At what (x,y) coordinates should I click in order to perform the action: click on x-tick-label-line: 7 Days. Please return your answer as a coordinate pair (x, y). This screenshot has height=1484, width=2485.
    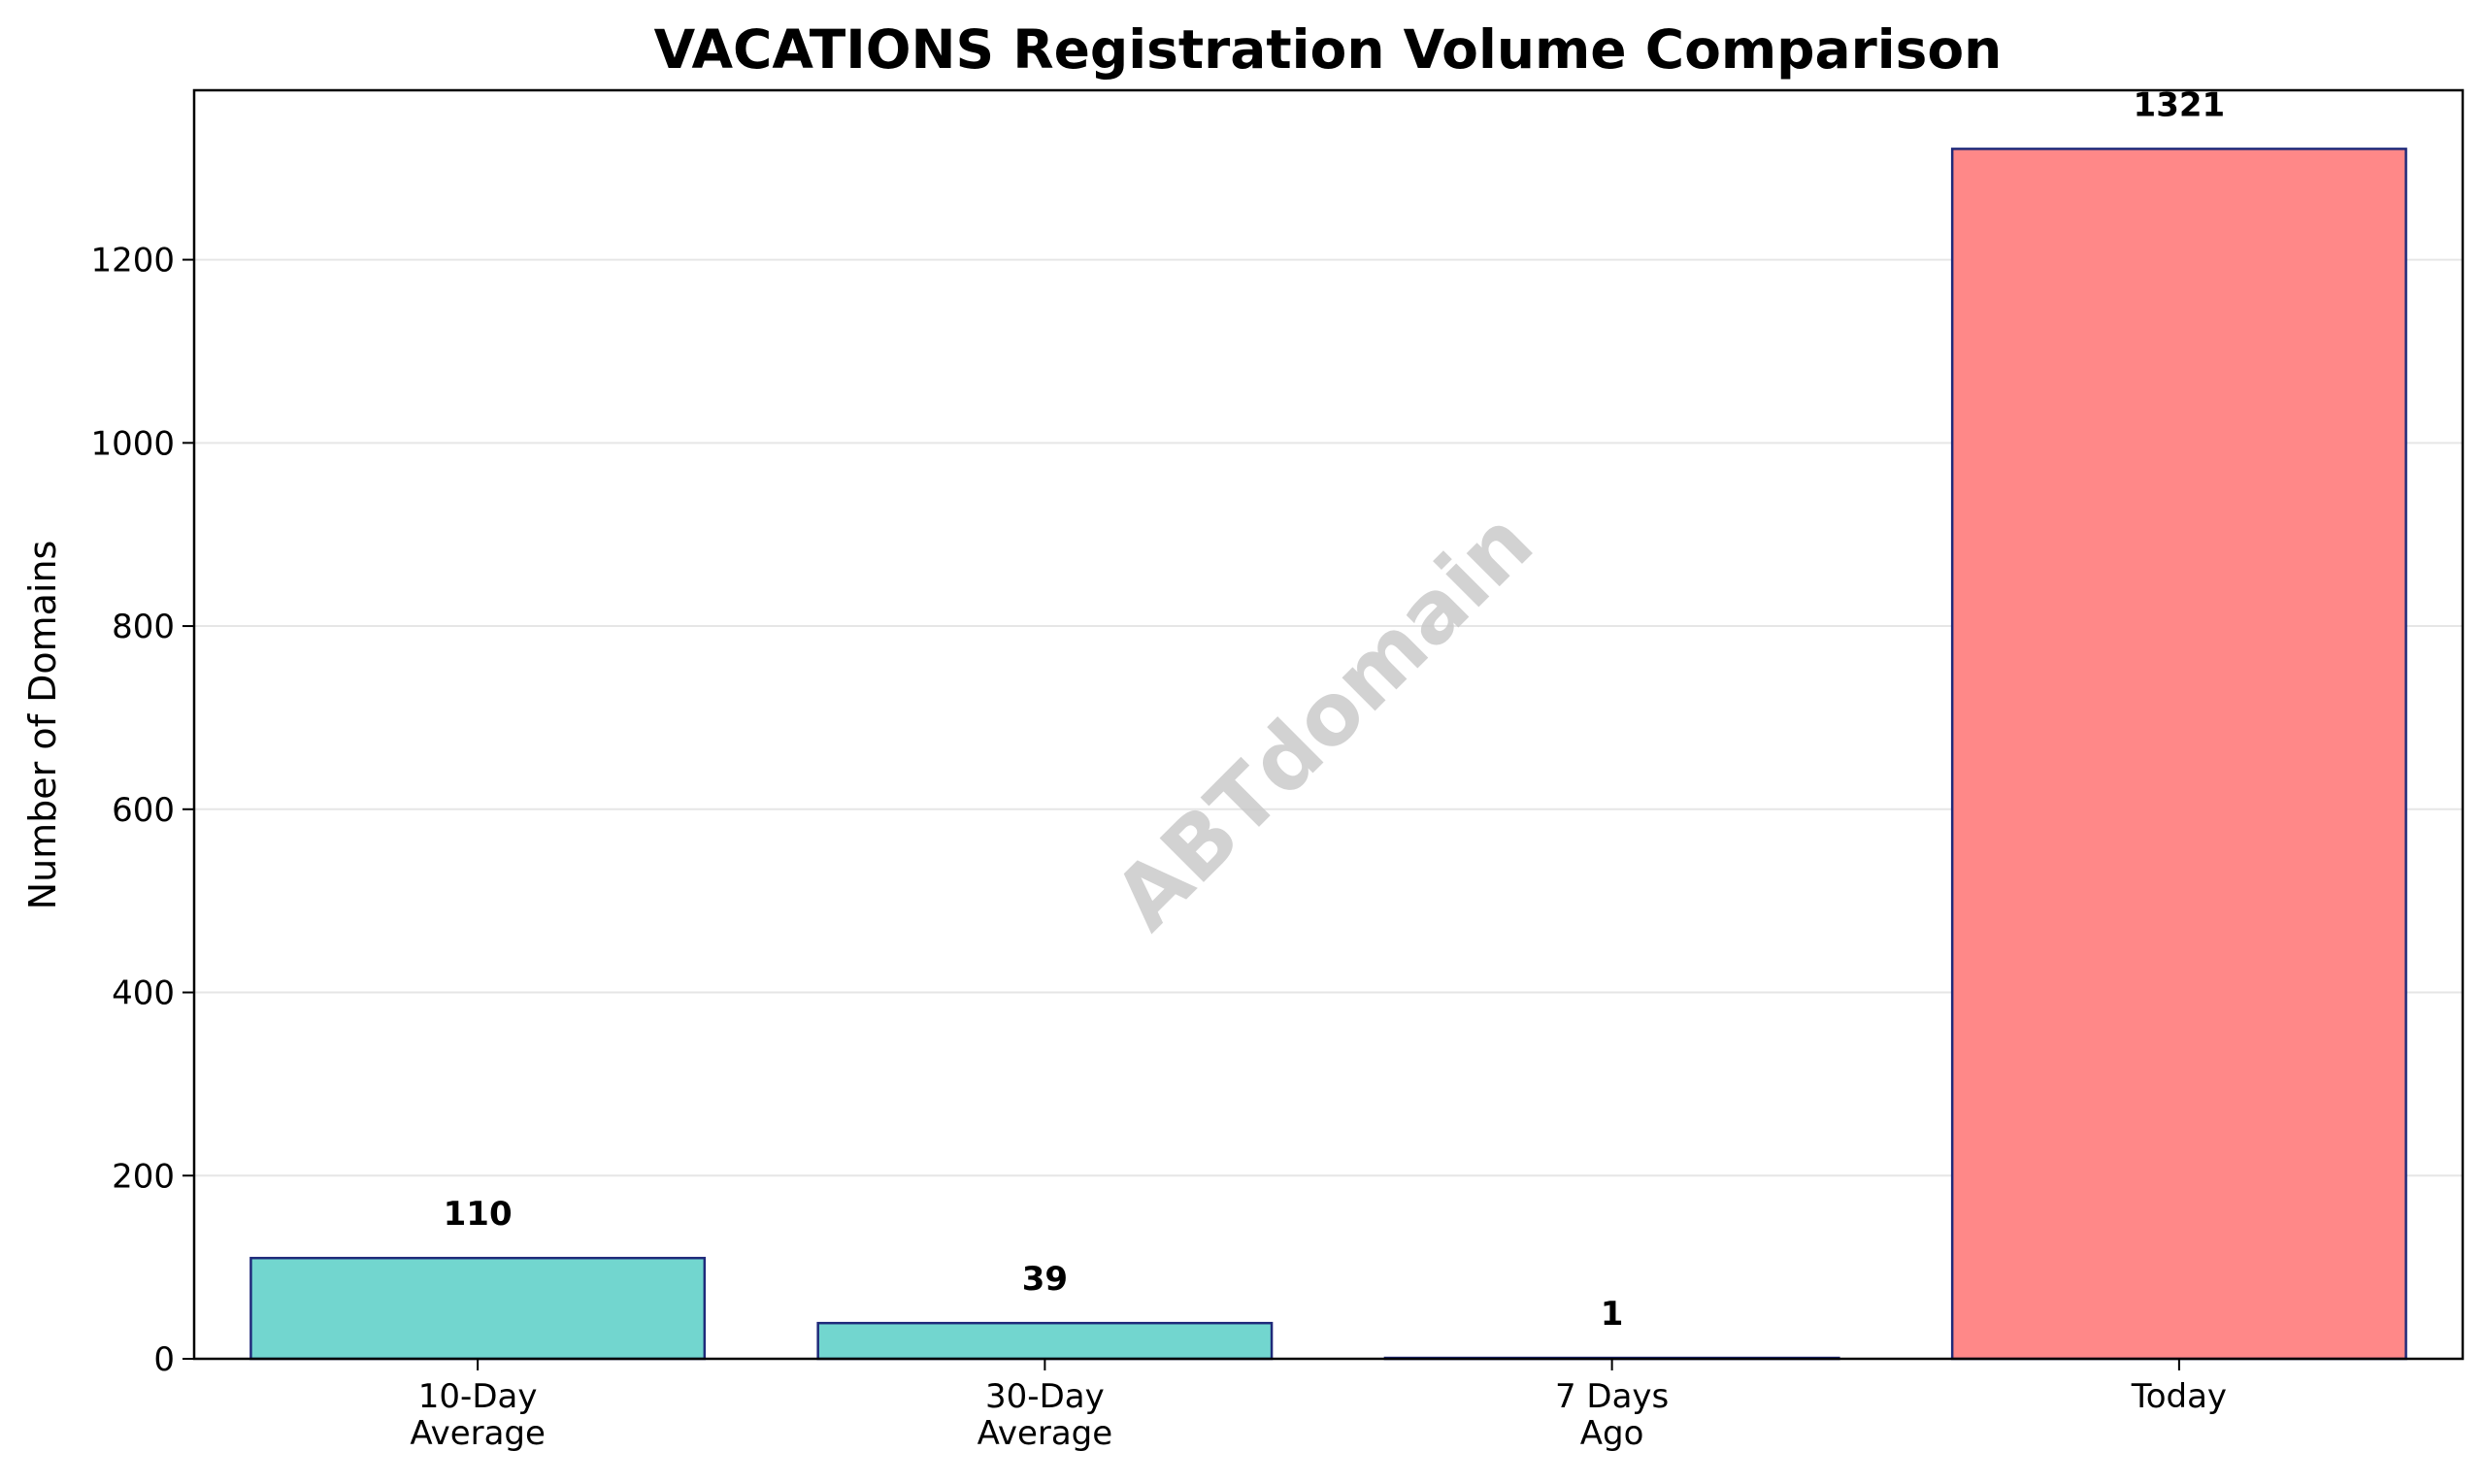
    Looking at the image, I should click on (1612, 1396).